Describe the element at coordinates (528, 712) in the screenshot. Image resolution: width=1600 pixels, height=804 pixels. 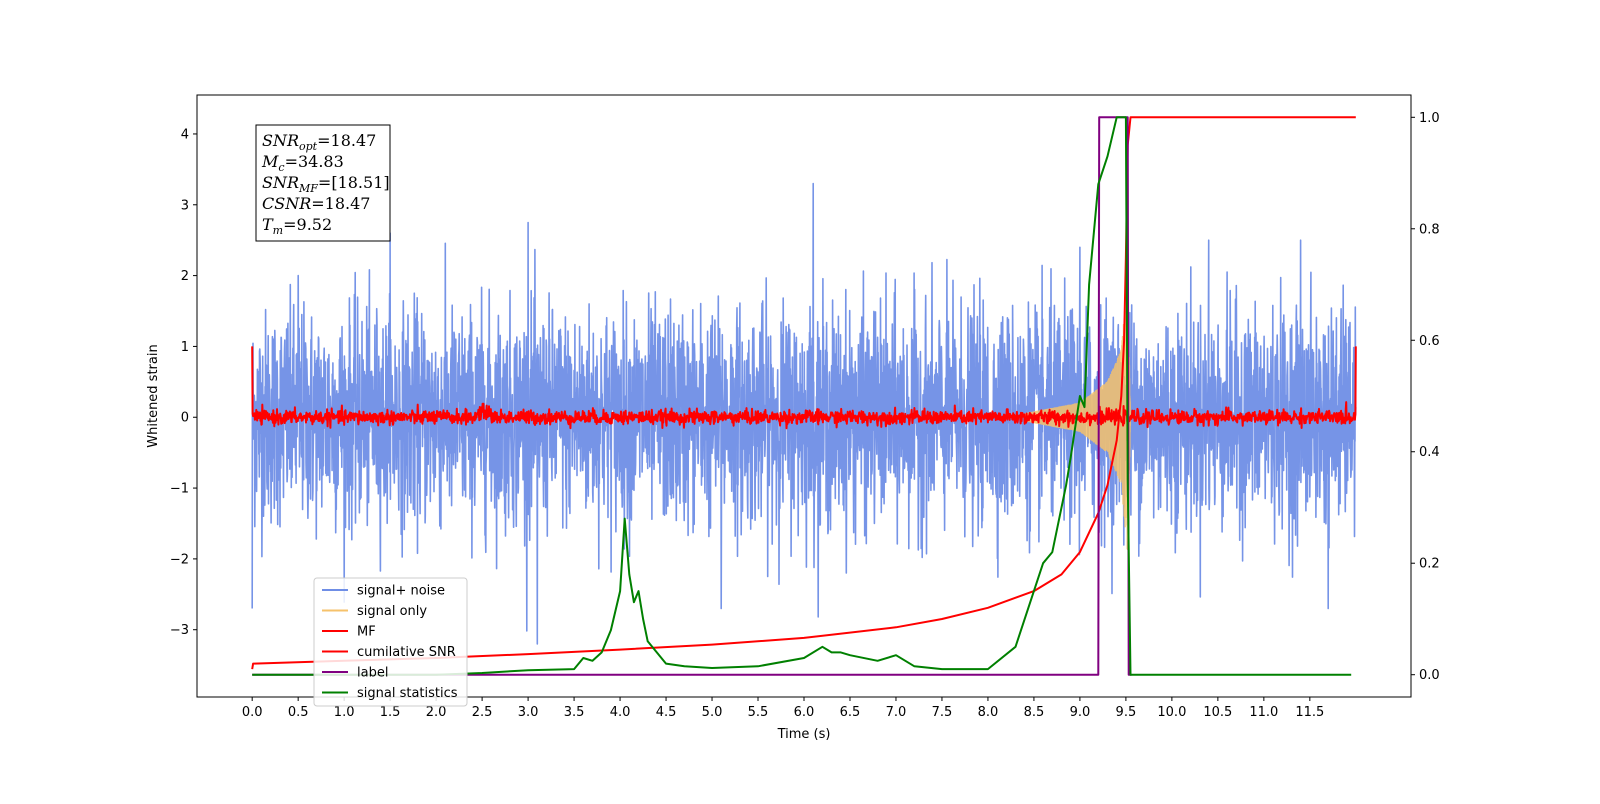
I see `x-tick-label: 3.0` at that location.